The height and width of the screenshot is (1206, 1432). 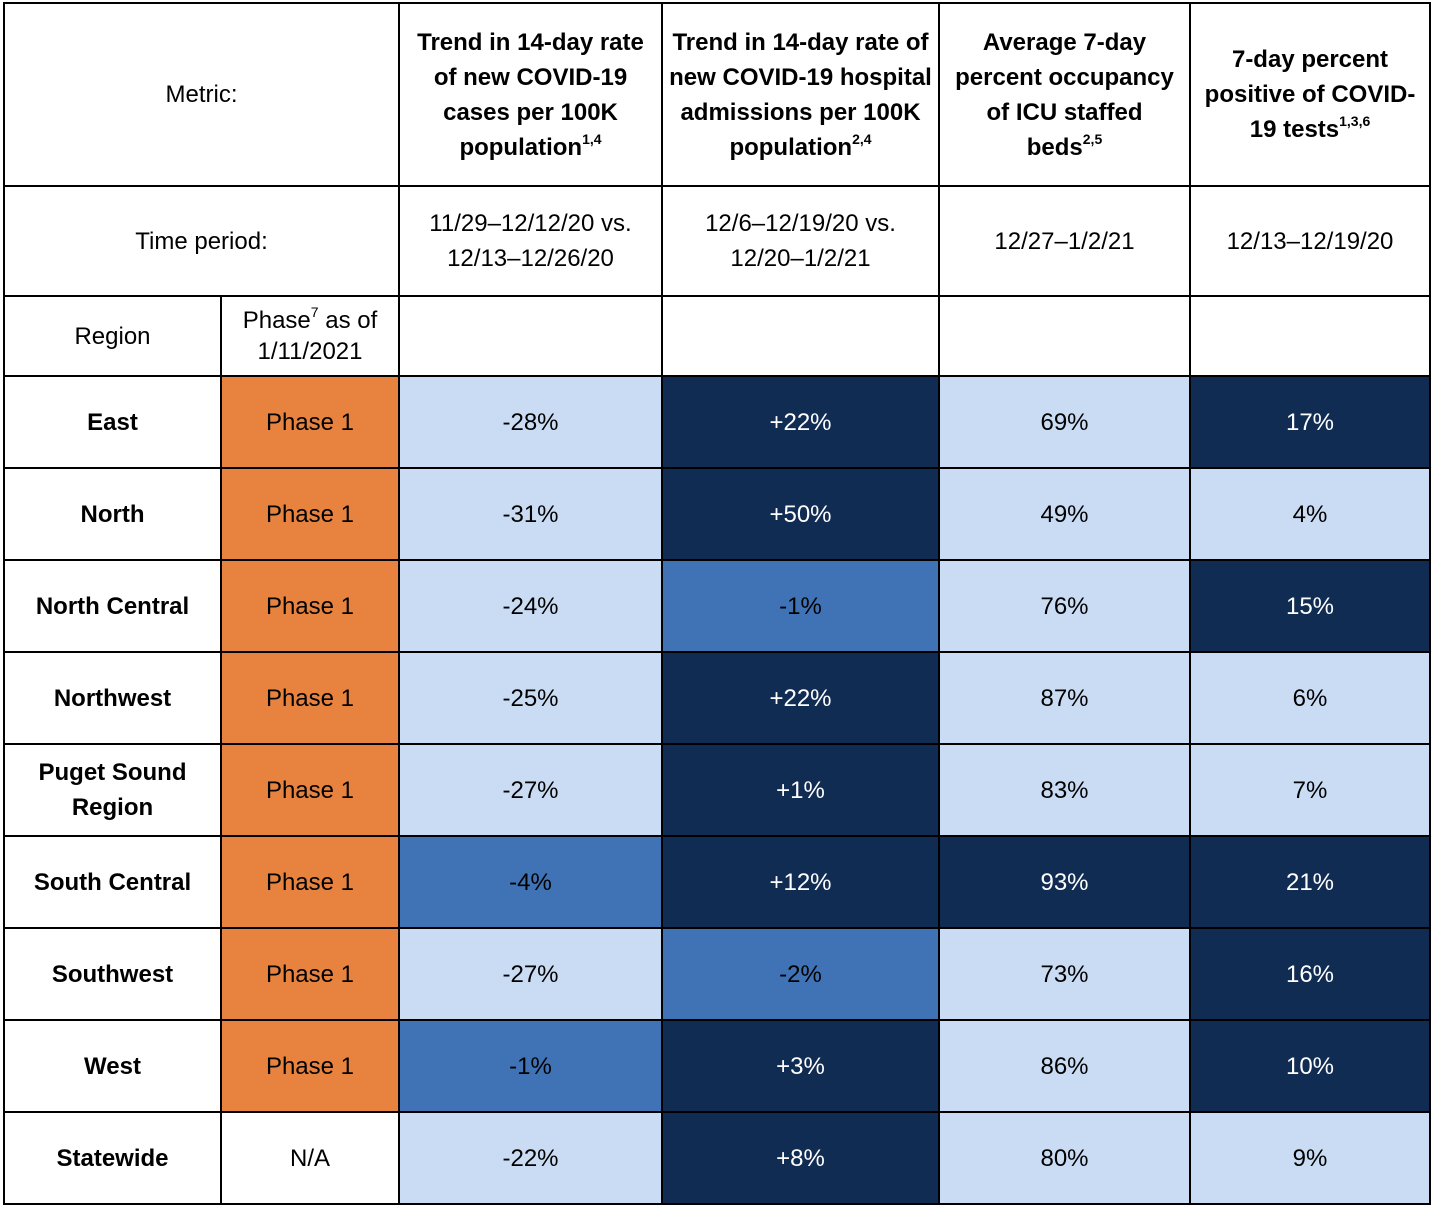 I want to click on percent-positive-cell: 6%, so click(x=1310, y=698).